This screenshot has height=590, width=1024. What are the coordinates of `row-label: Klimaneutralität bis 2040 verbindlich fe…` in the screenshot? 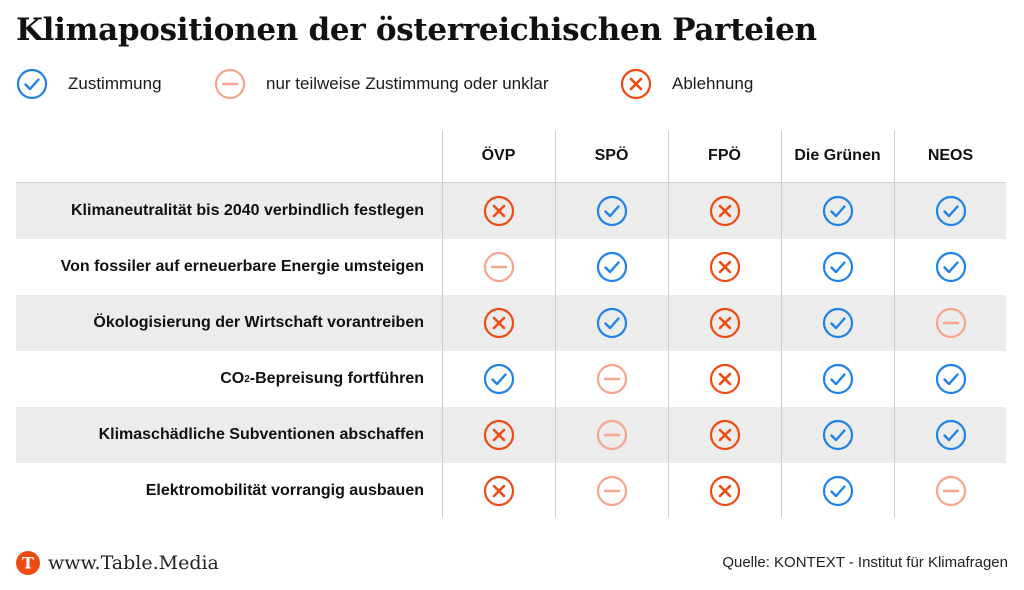 It's located at (247, 210).